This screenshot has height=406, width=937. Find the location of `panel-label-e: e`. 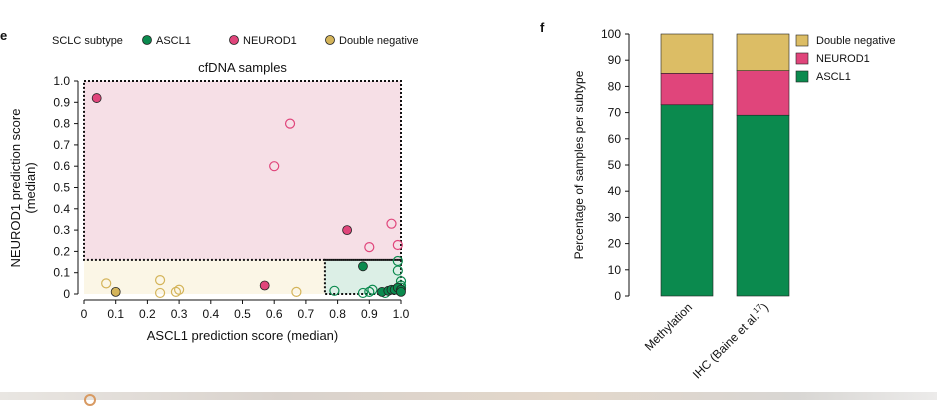

panel-label-e: e is located at coordinates (3, 35).